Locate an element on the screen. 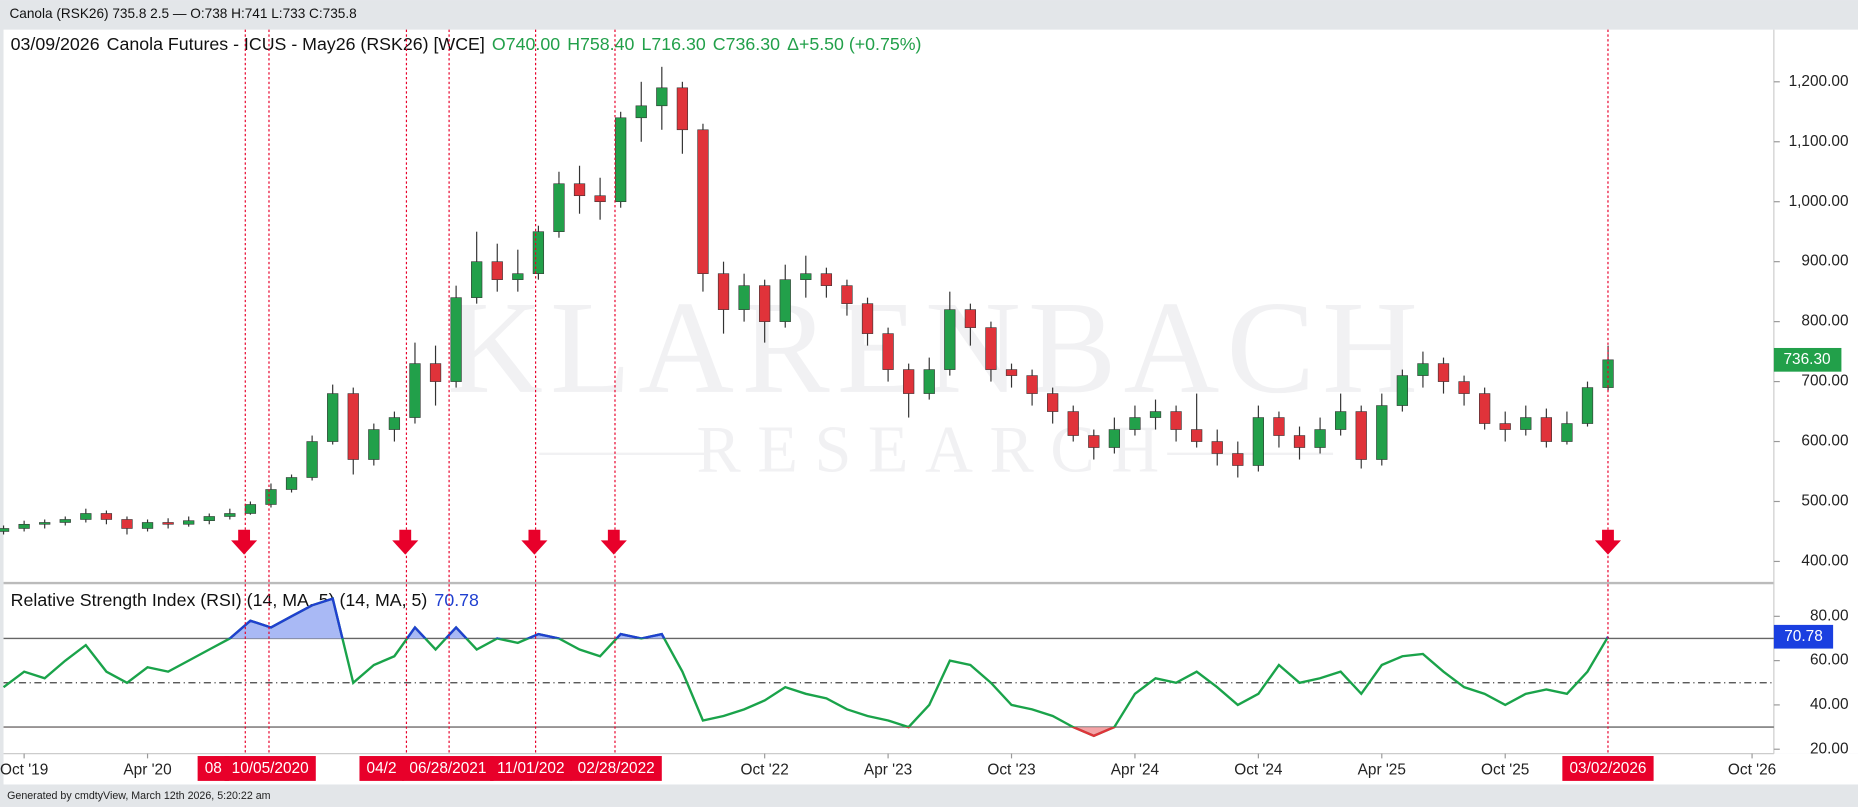 This screenshot has width=1858, height=807. y-tick-label: 60.00 is located at coordinates (1829, 660).